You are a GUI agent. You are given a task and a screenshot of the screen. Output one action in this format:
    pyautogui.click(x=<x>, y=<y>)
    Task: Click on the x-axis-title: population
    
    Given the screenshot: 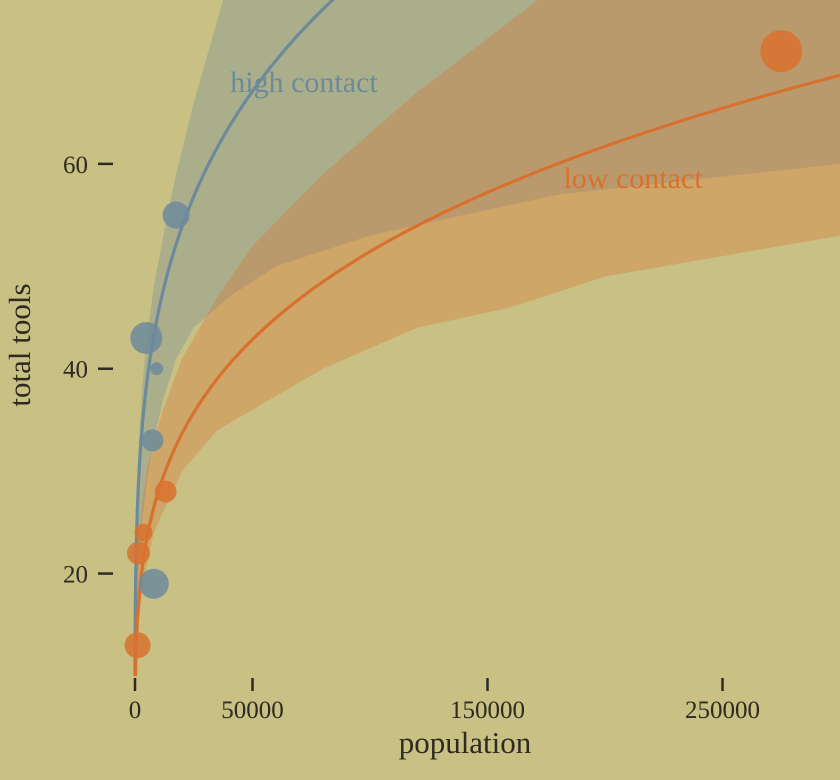 What is the action you would take?
    pyautogui.click(x=465, y=742)
    